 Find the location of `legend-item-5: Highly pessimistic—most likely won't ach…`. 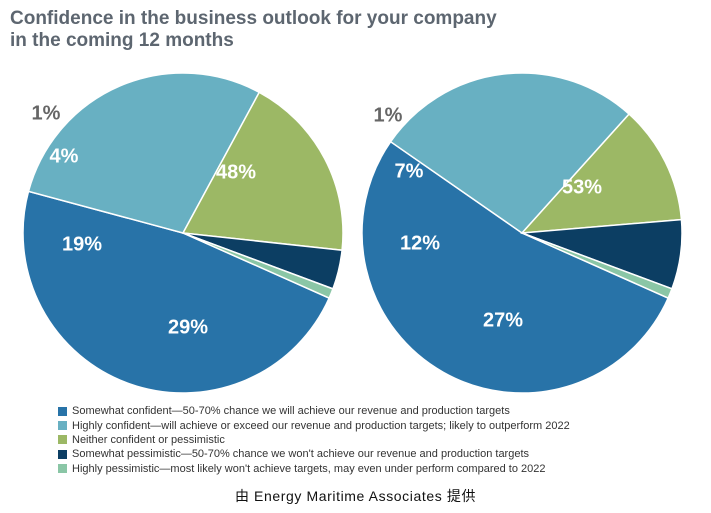

legend-item-5: Highly pessimistic—most likely won't ach… is located at coordinates (378, 469).